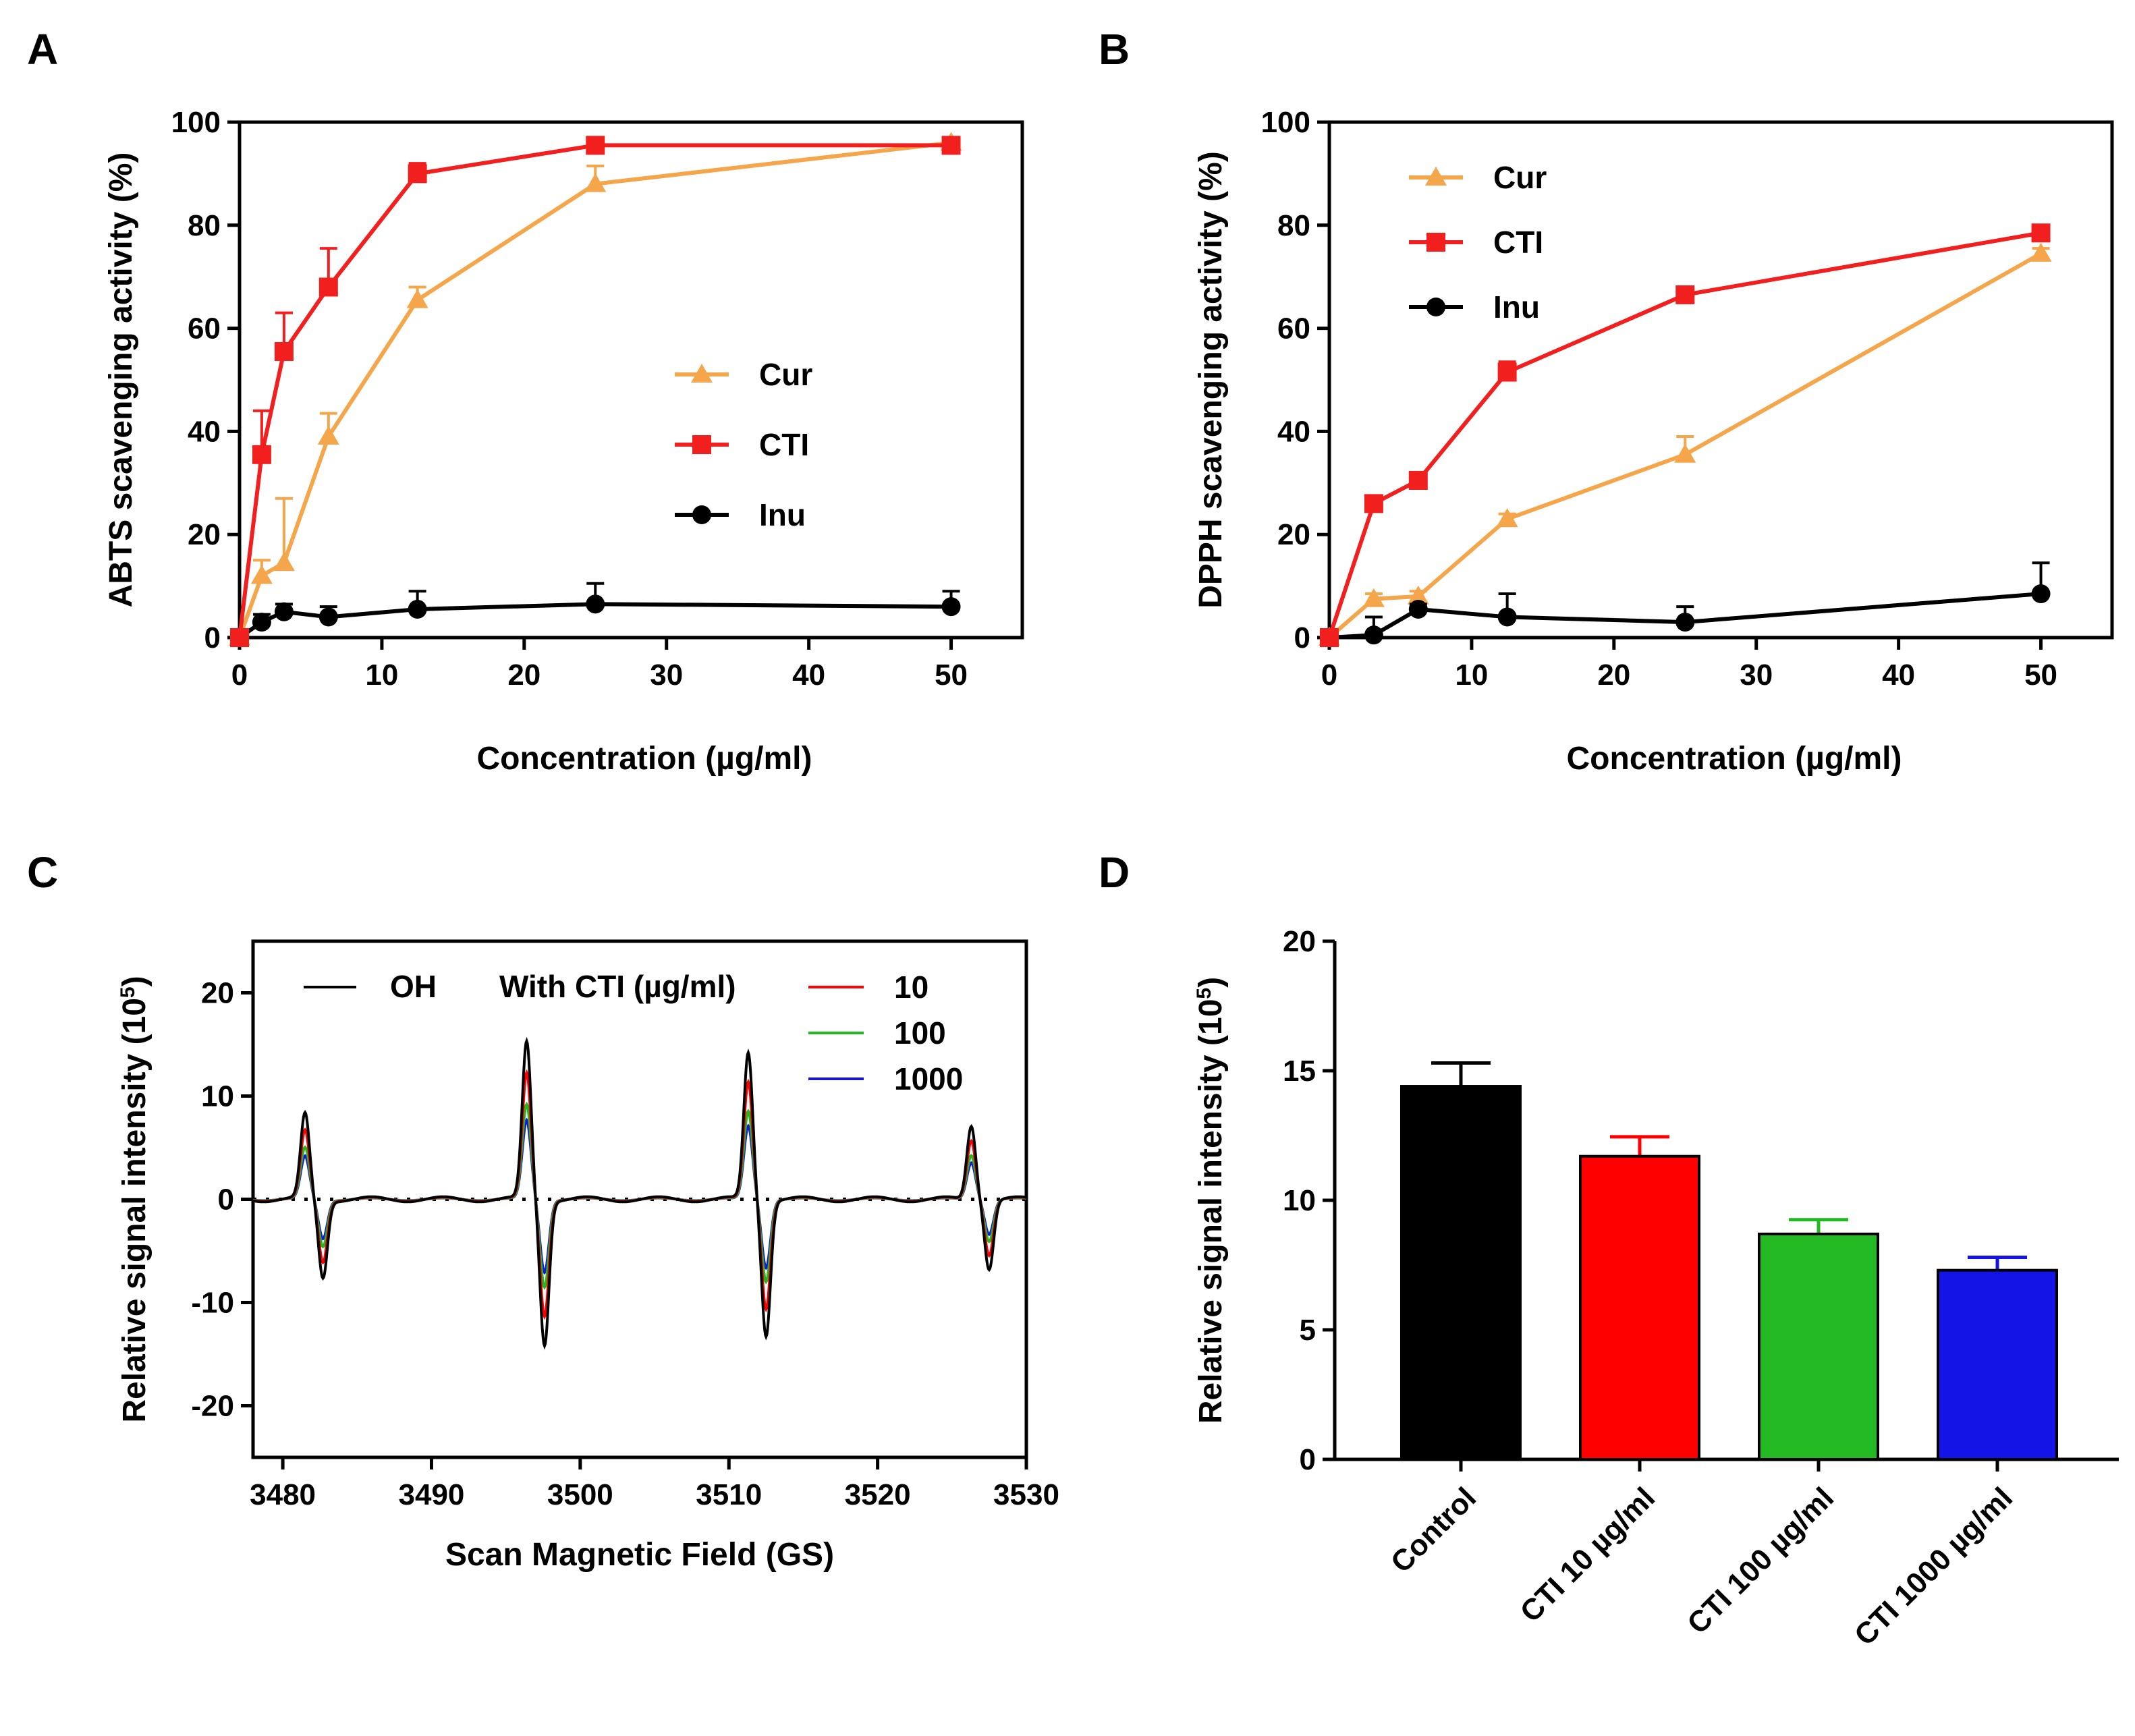 This screenshot has width=2135, height=1736. Describe the element at coordinates (413, 986) in the screenshot. I see `panel-c-legend-label-oh: OH` at that location.